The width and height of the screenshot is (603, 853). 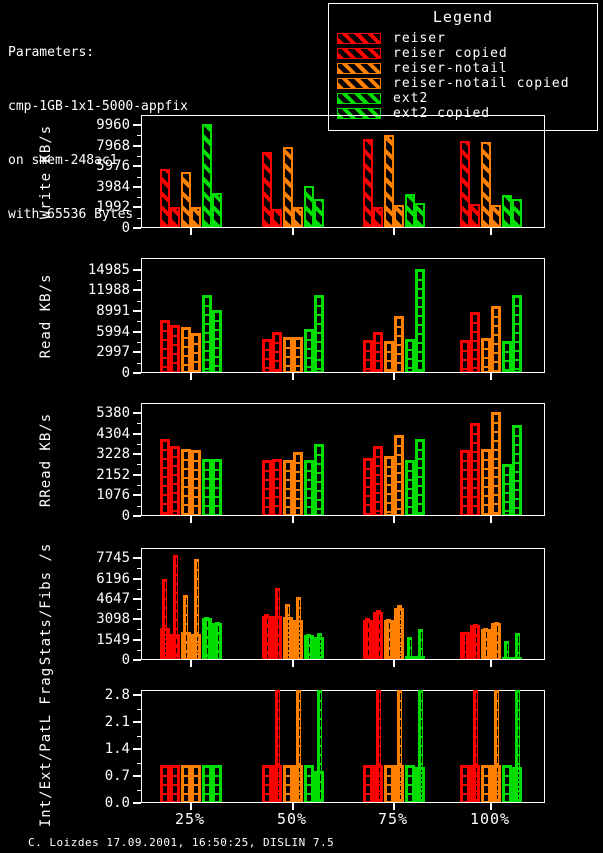 I want to click on x-axis-label-25: 25%, so click(x=190, y=819).